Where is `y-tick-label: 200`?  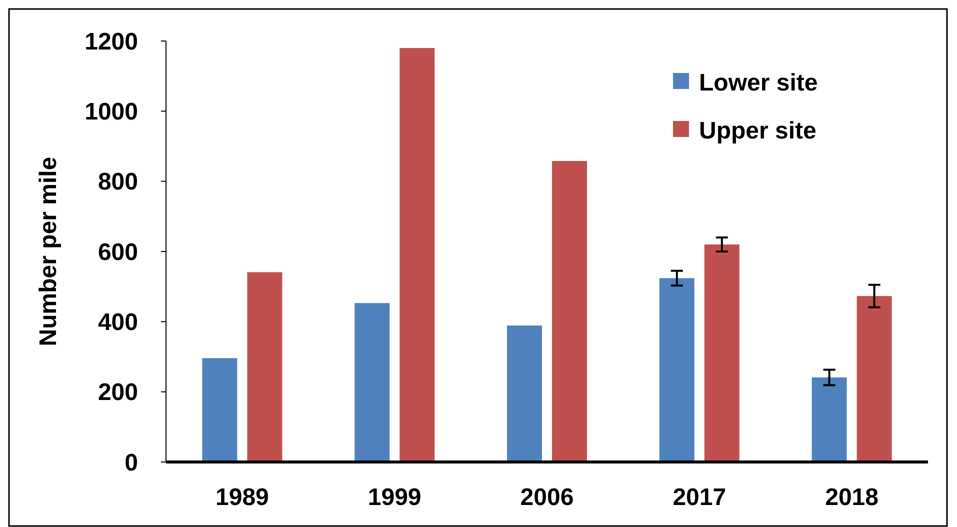
y-tick-label: 200 is located at coordinates (118, 392).